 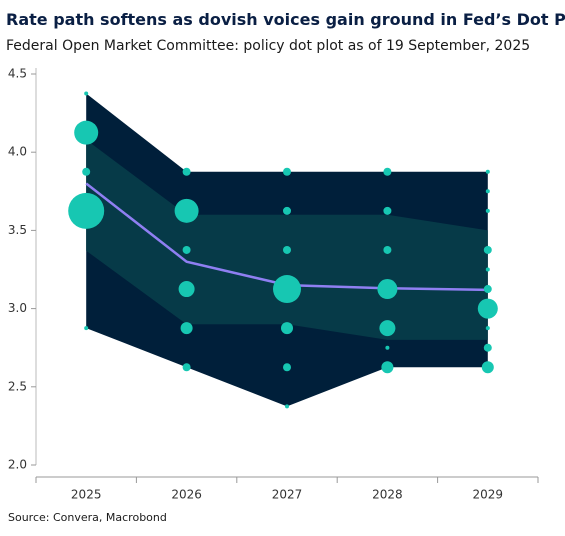 I want to click on y-tick-label: 4.5, so click(x=17, y=74).